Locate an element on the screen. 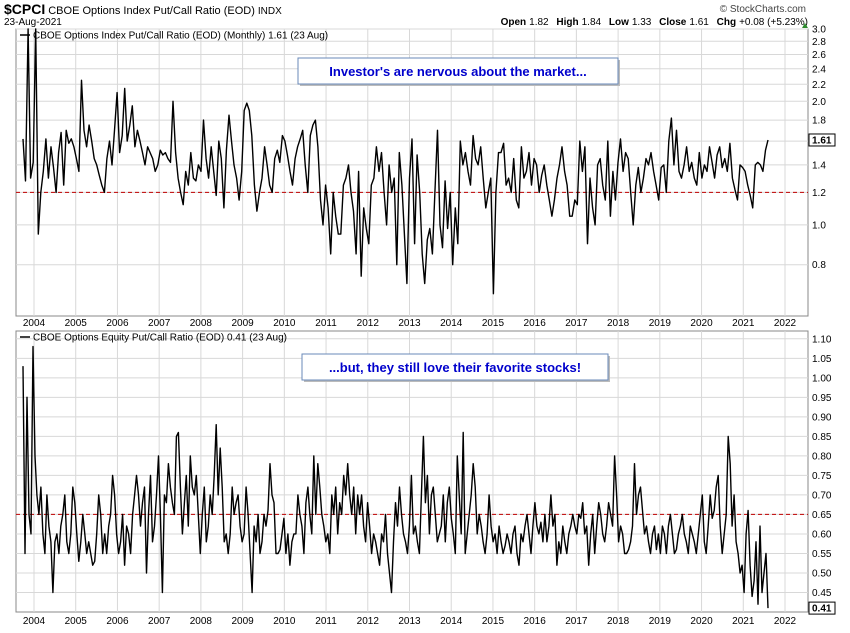 The image size is (850, 633). y-tick-label: 0.8 is located at coordinates (819, 265).